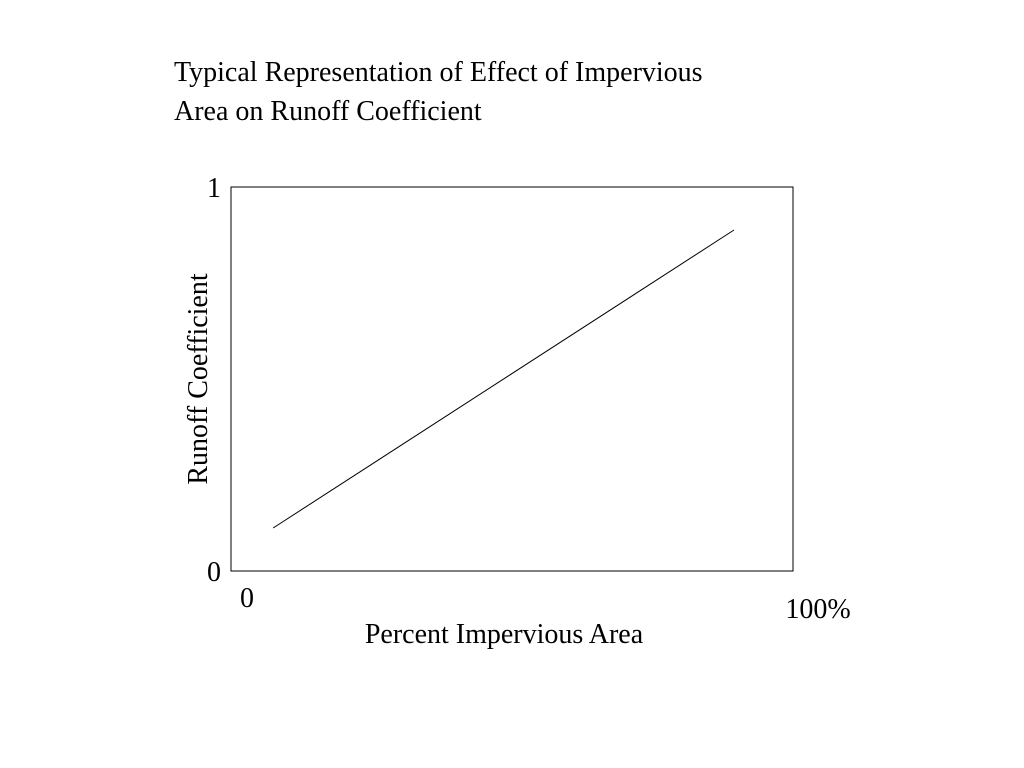 This screenshot has width=1024, height=768. What do you see at coordinates (198, 378) in the screenshot?
I see `y-axis-label: Runoff Coefficient` at bounding box center [198, 378].